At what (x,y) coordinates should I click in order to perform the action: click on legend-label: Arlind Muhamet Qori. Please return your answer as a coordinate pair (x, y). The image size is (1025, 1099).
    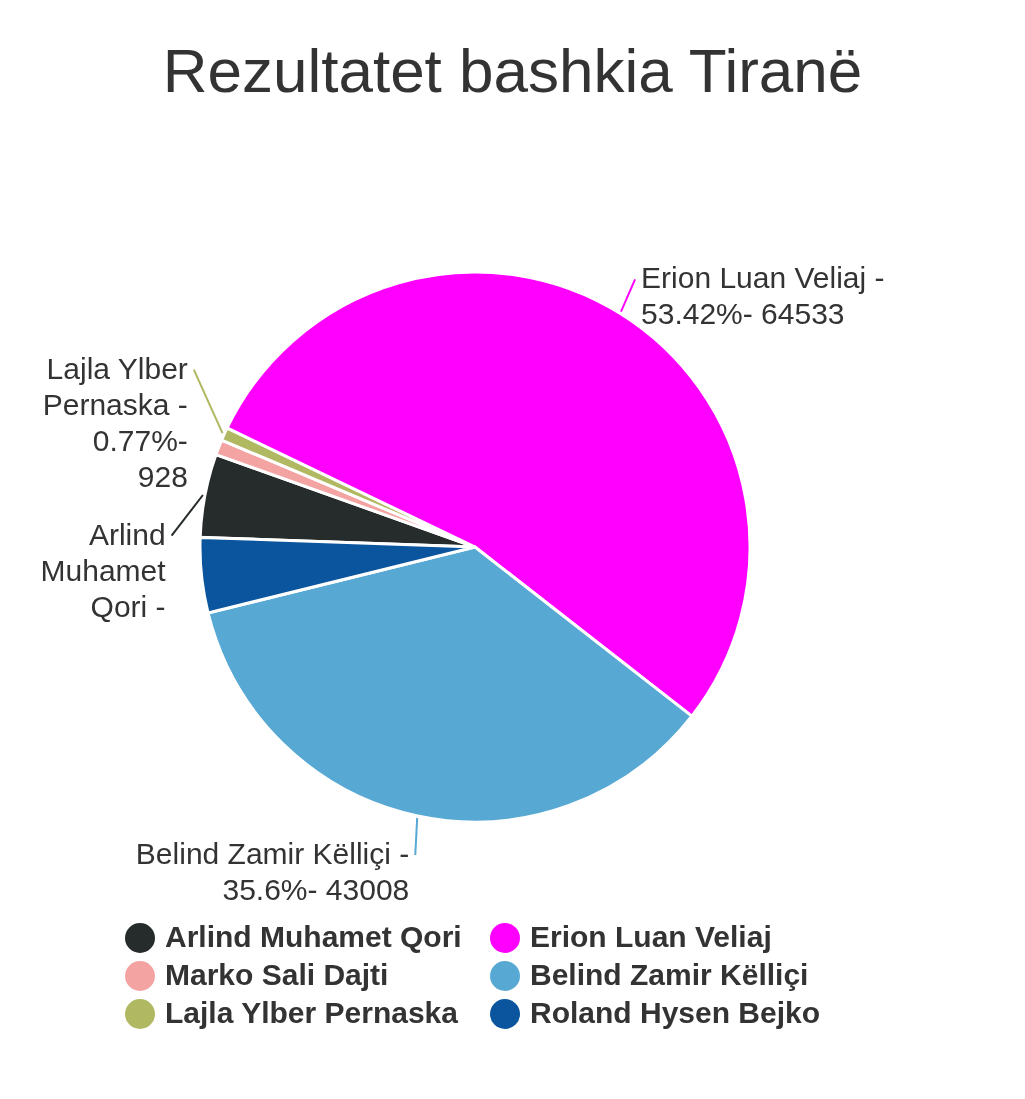
    Looking at the image, I should click on (313, 936).